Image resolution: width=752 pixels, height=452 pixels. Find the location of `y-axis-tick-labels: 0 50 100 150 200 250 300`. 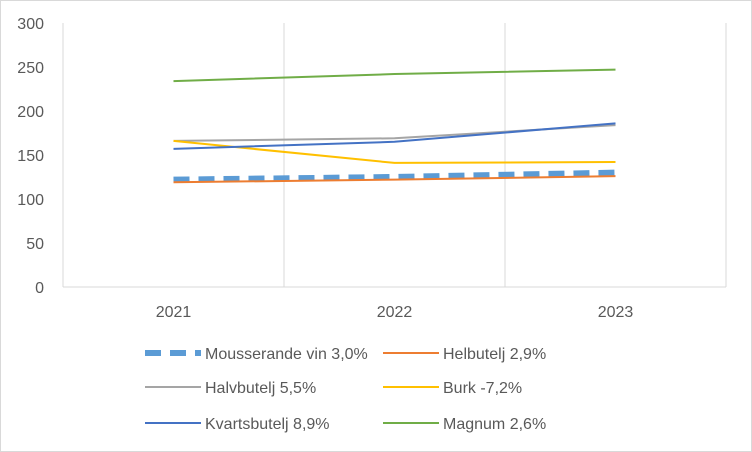

y-axis-tick-labels: 0 50 100 150 200 250 300 is located at coordinates (30, 156).